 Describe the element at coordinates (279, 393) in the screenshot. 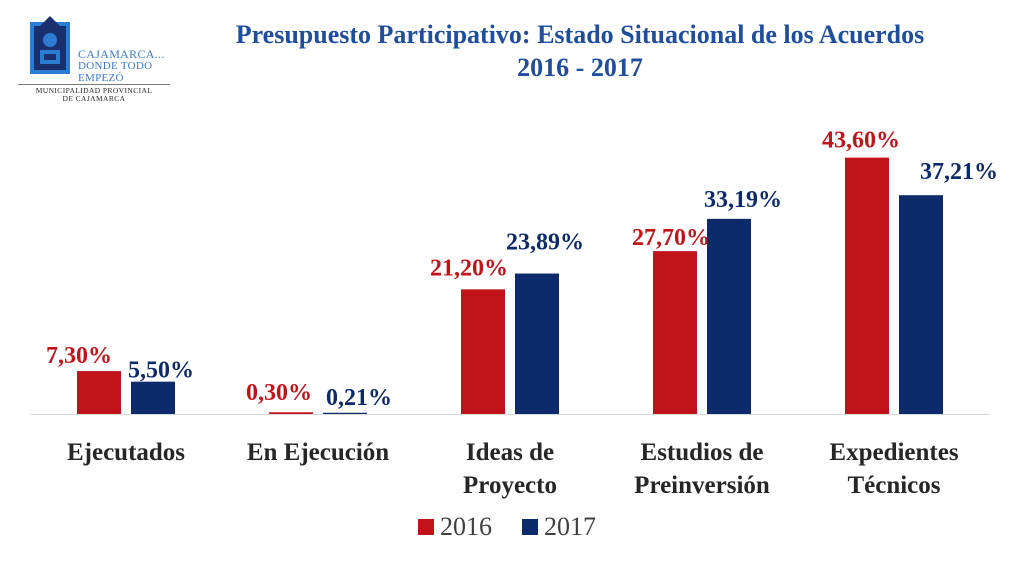

I see `data-label-2016-1: 0,30%` at that location.